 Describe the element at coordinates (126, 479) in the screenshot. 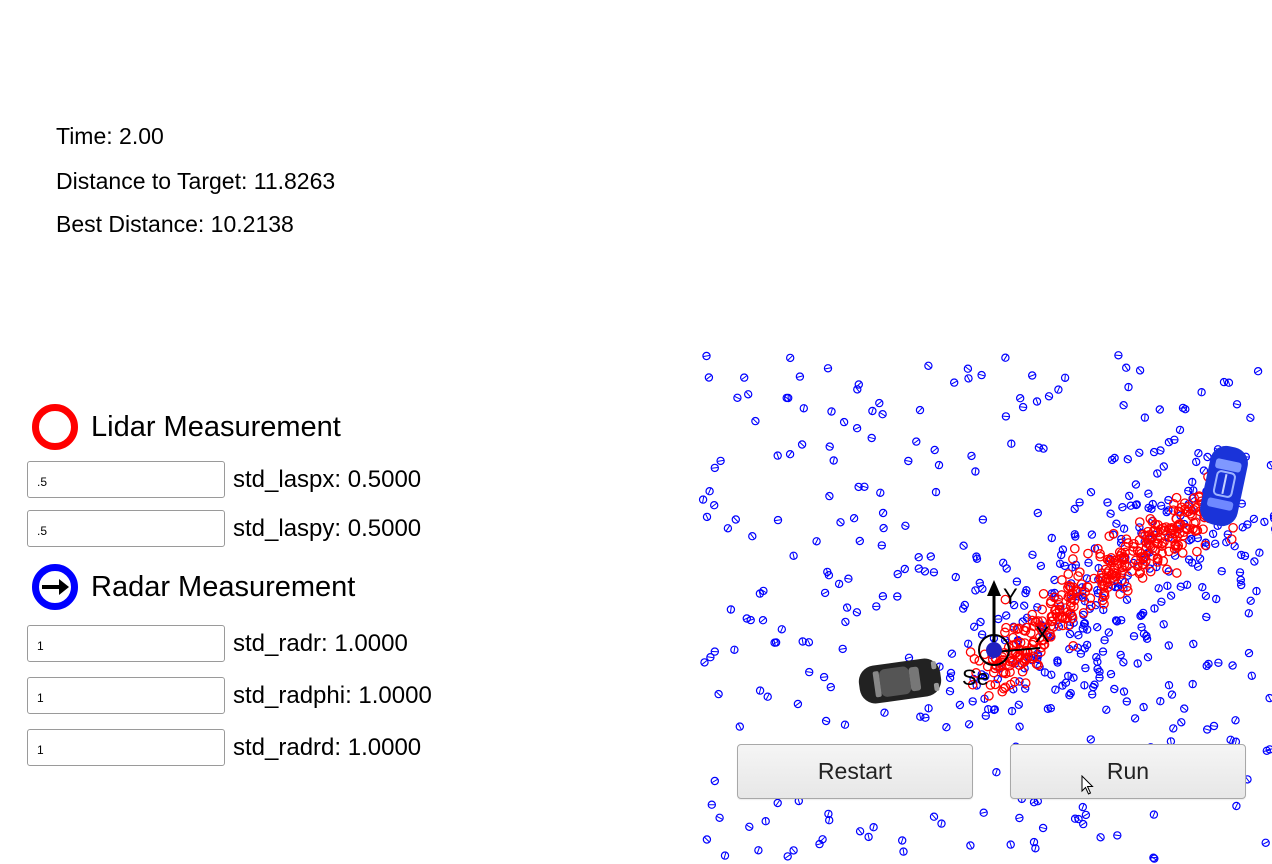

I see `std-laspx-input` at that location.